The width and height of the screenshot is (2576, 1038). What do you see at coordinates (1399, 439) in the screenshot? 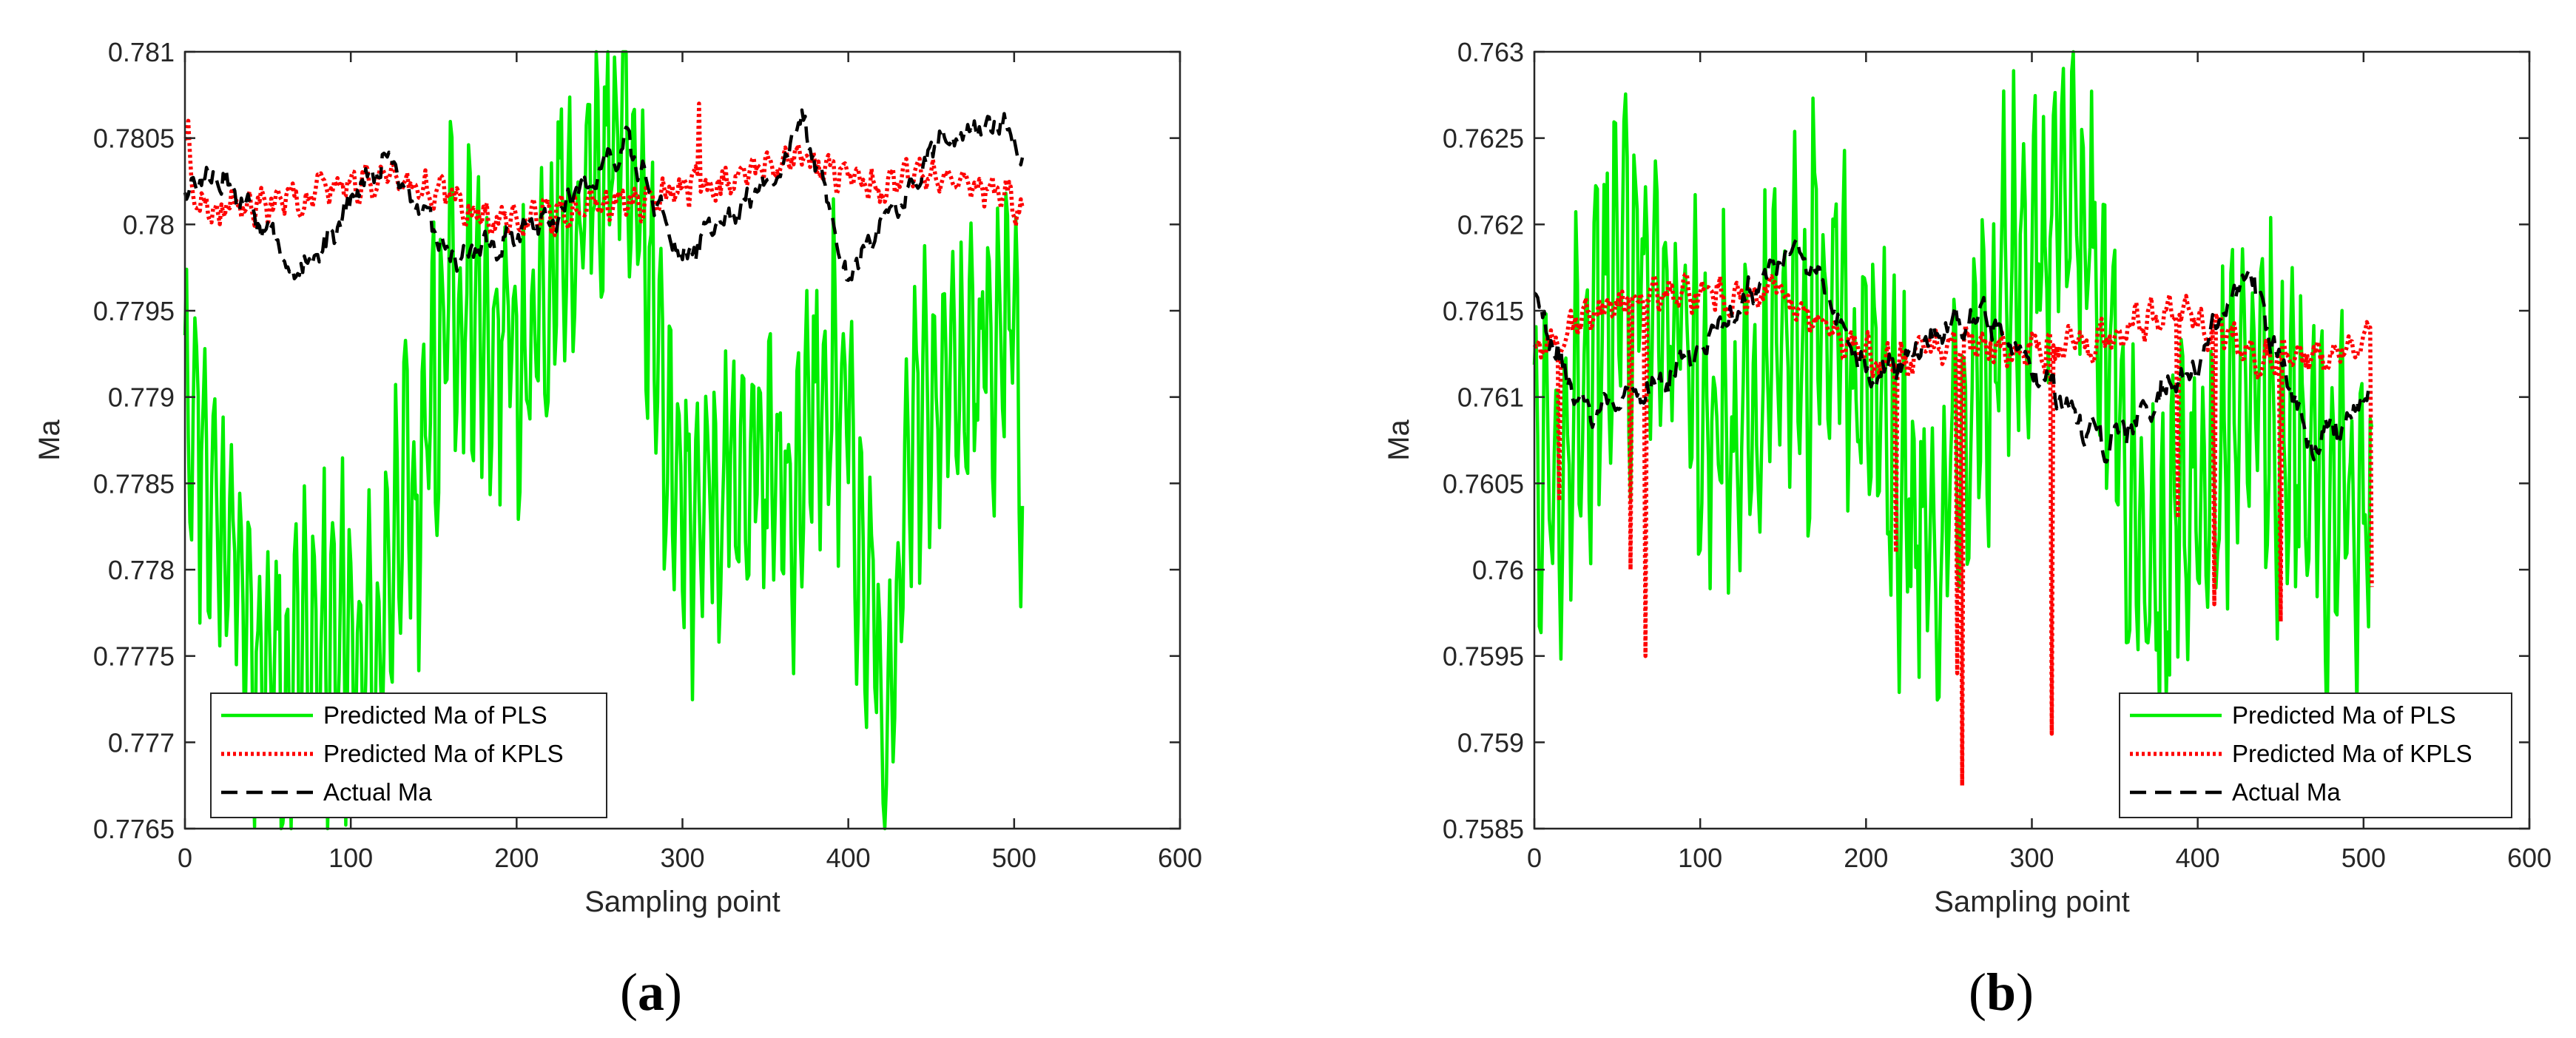
I see `y-axis-label-b: Ma` at bounding box center [1399, 439].